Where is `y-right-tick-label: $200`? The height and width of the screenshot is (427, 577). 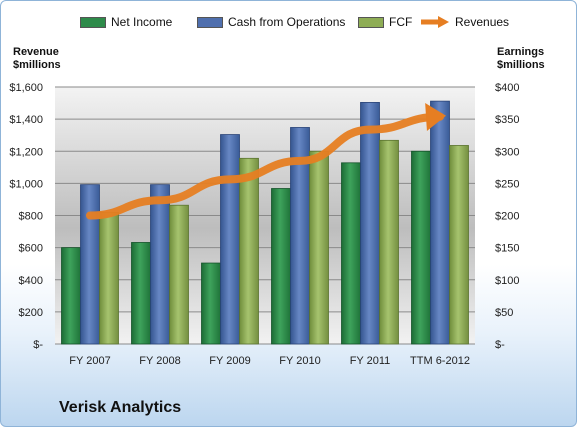 y-right-tick-label: $200 is located at coordinates (507, 217).